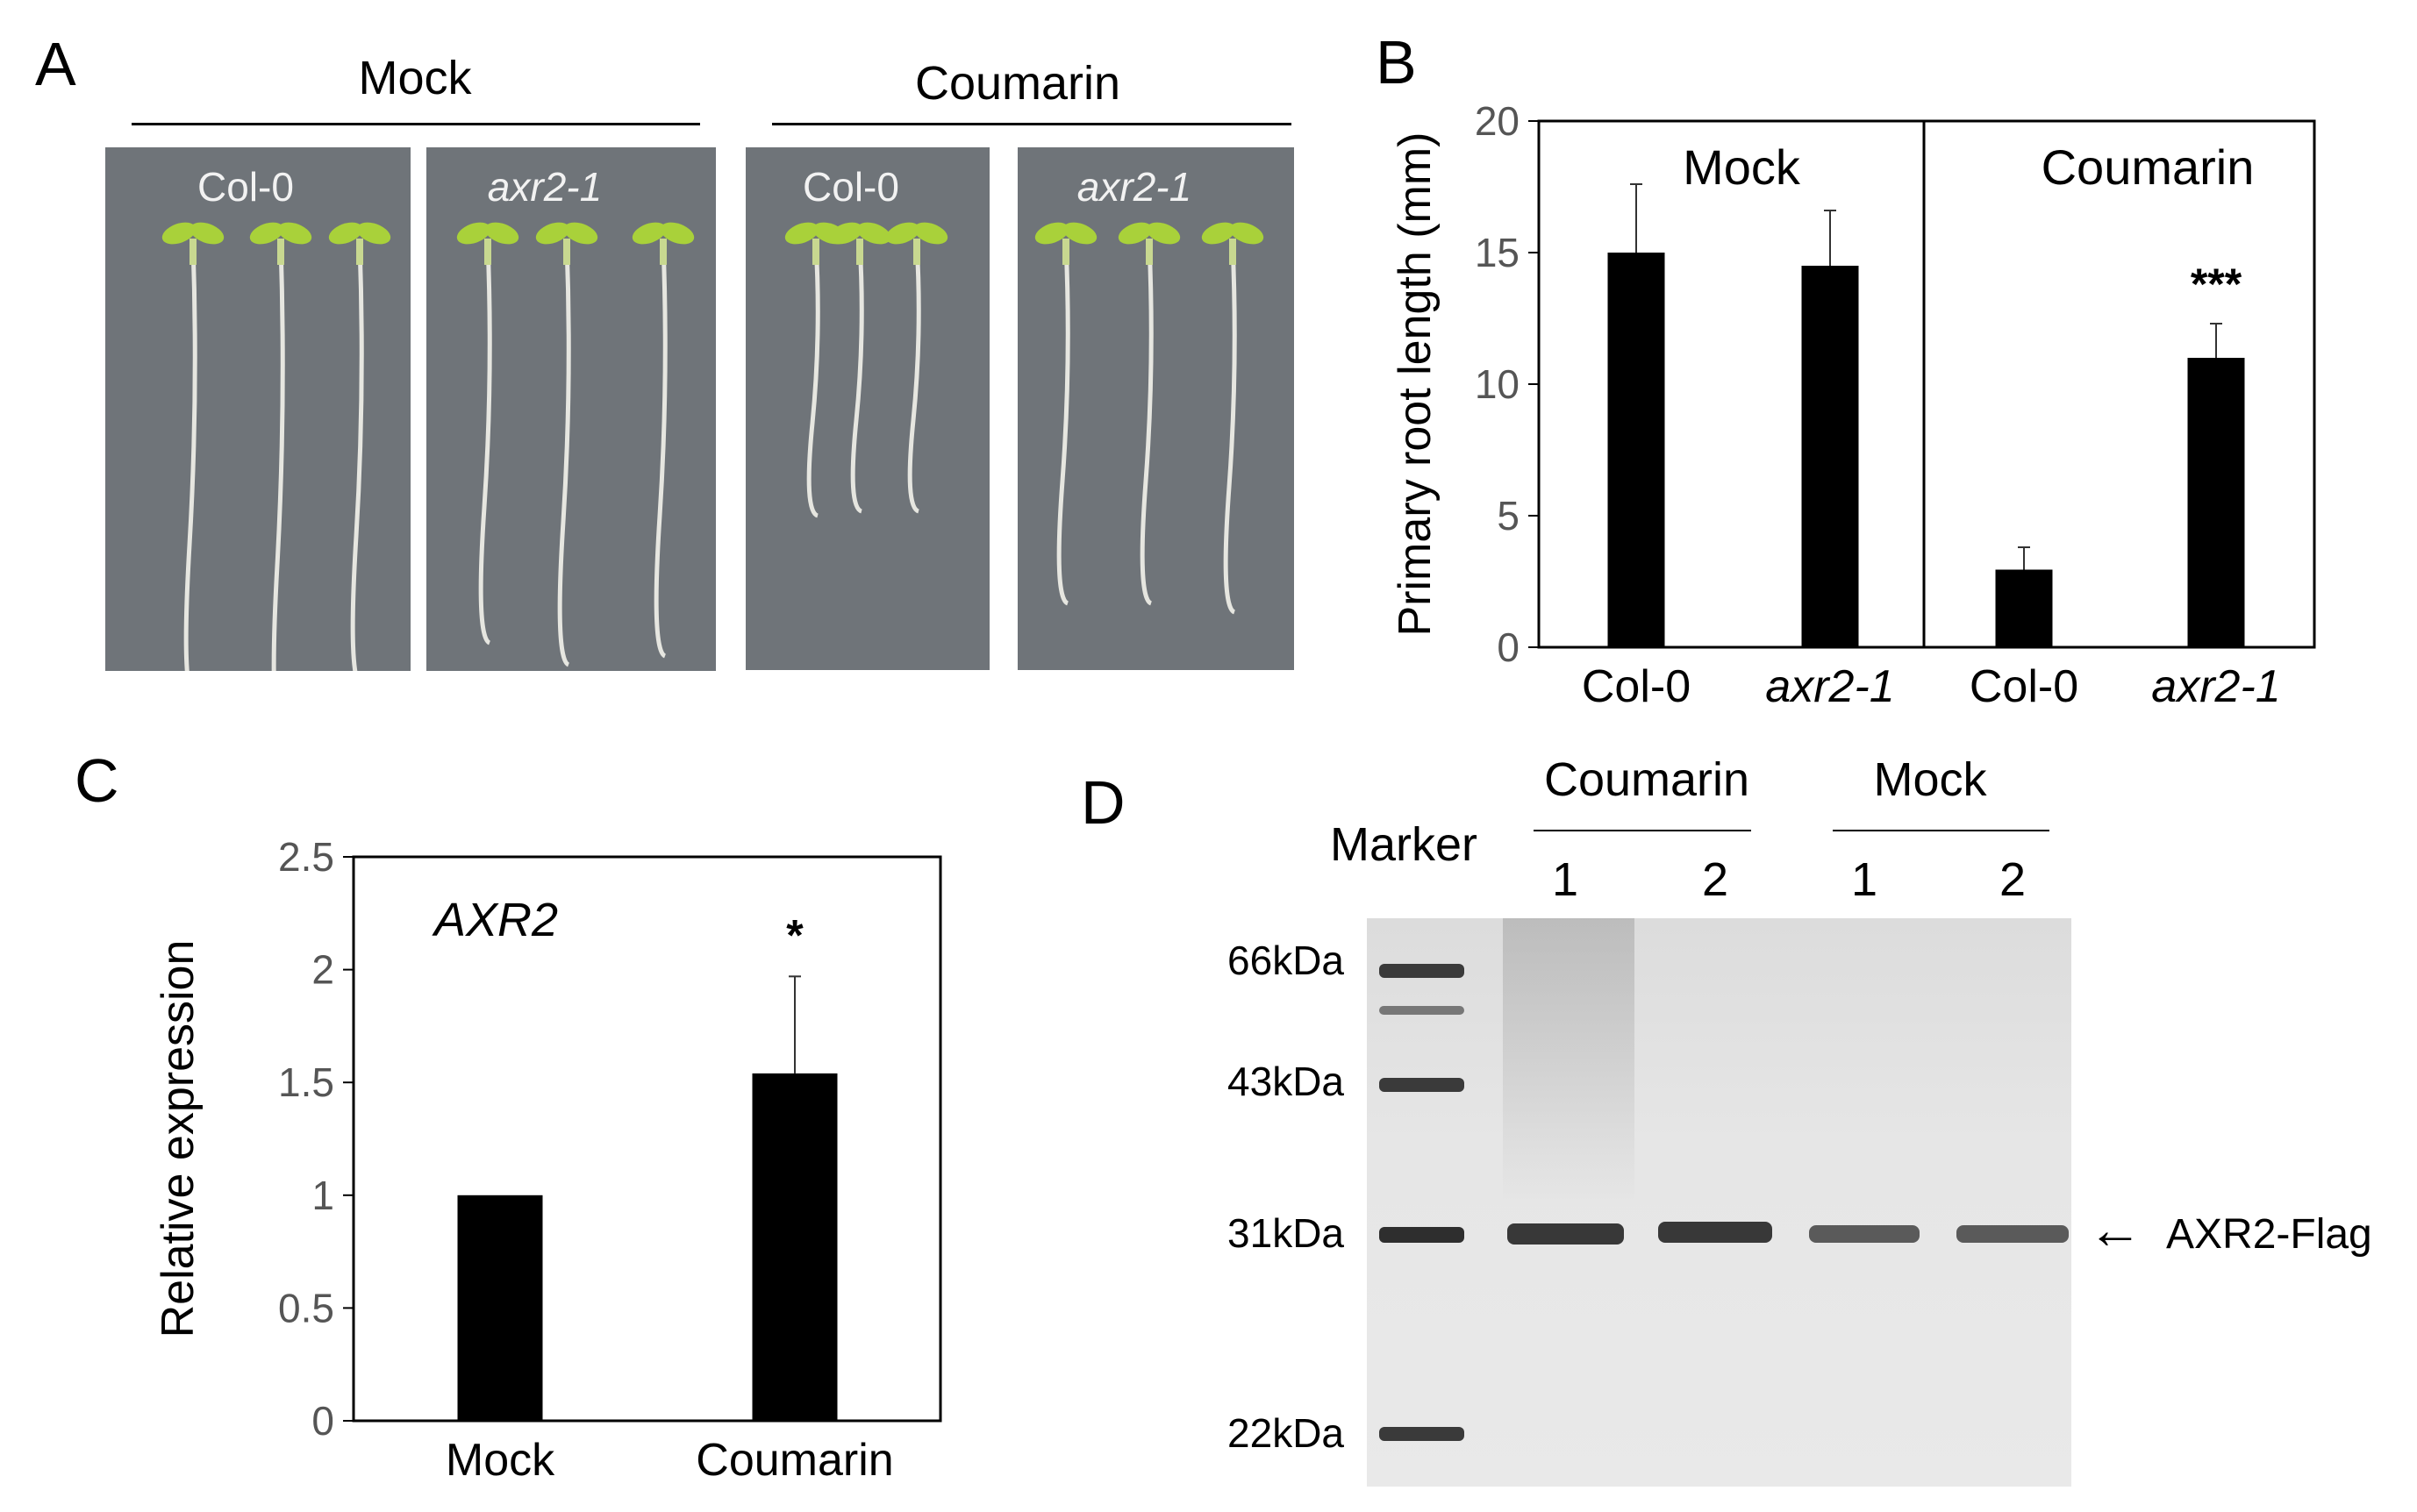 Image resolution: width=2417 pixels, height=1512 pixels. Describe the element at coordinates (868, 408) in the screenshot. I see `seedling-photo-coumarin-col0: Col-0` at that location.